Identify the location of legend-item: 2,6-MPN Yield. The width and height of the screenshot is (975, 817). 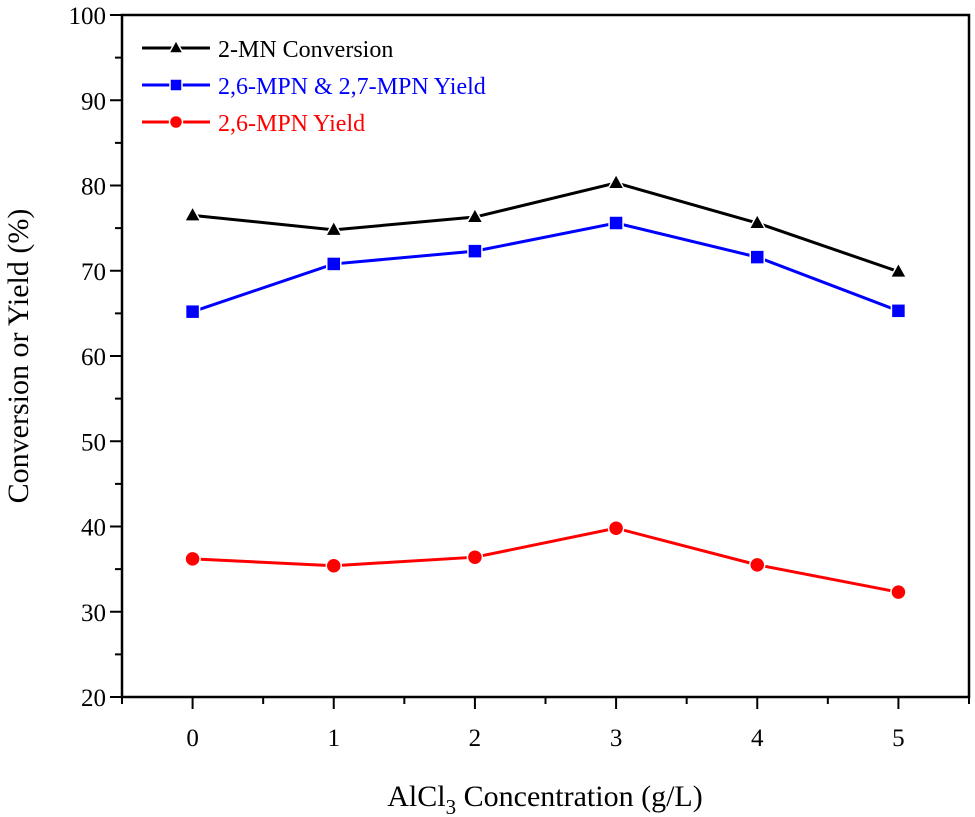
(253, 124).